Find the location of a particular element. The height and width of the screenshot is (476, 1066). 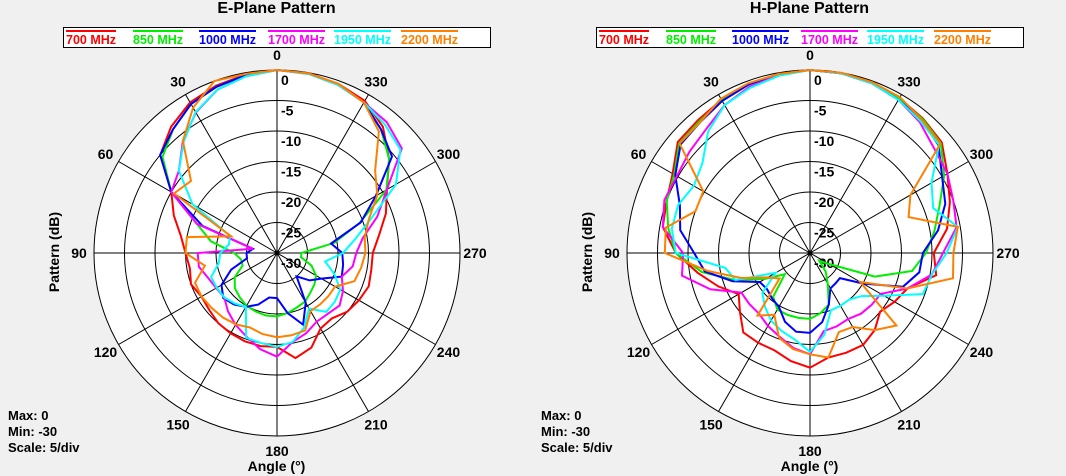

series-line-850-mhz is located at coordinates (805, 194).